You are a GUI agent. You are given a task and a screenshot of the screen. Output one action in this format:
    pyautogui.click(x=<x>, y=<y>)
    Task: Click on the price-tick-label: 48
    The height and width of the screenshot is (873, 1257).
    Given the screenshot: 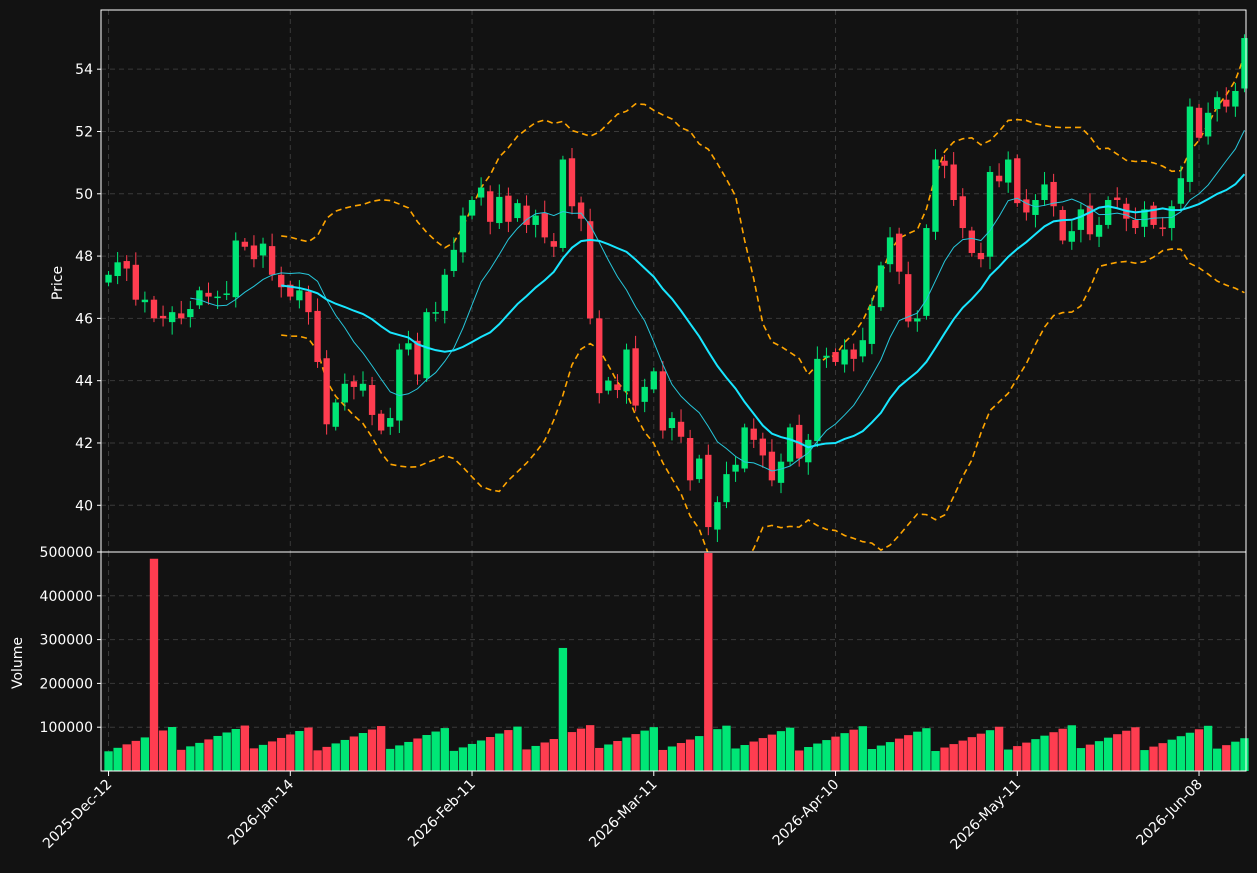 What is the action you would take?
    pyautogui.click(x=84, y=257)
    